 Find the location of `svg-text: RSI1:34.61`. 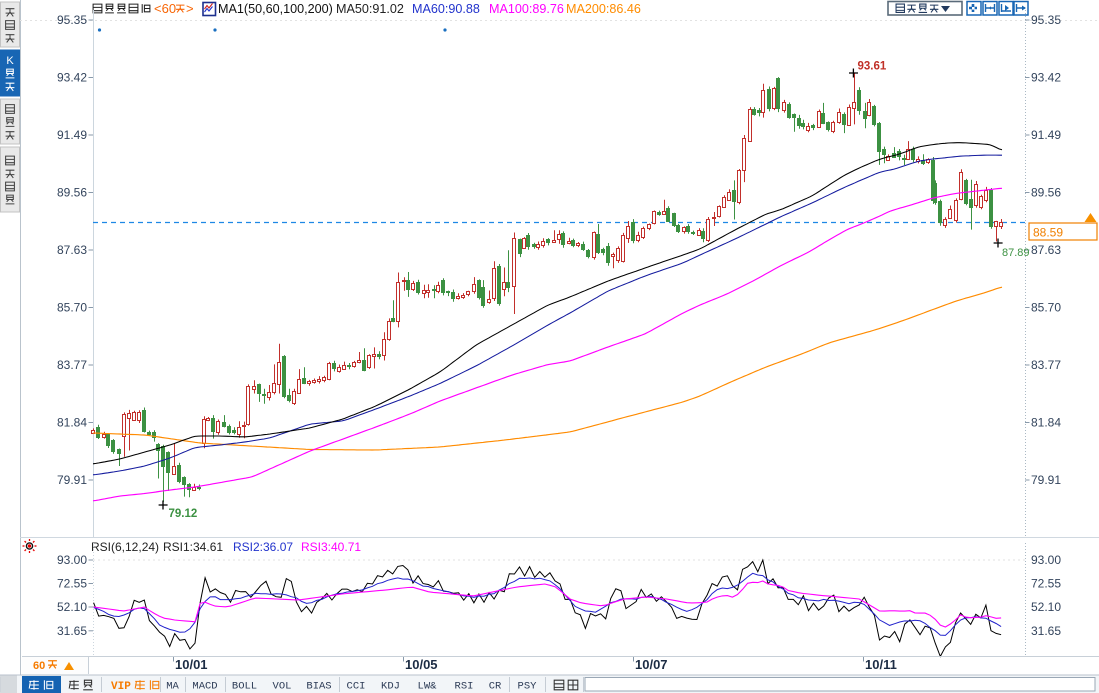

svg-text: RSI1:34.61 is located at coordinates (193, 547).